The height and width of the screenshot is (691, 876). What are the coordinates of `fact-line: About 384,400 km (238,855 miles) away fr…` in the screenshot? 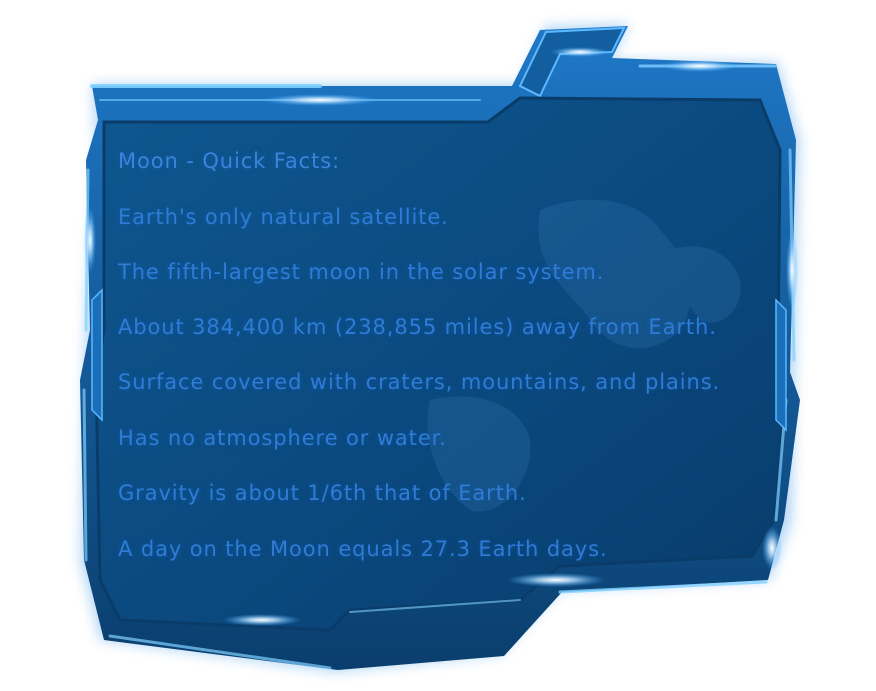 It's located at (417, 327).